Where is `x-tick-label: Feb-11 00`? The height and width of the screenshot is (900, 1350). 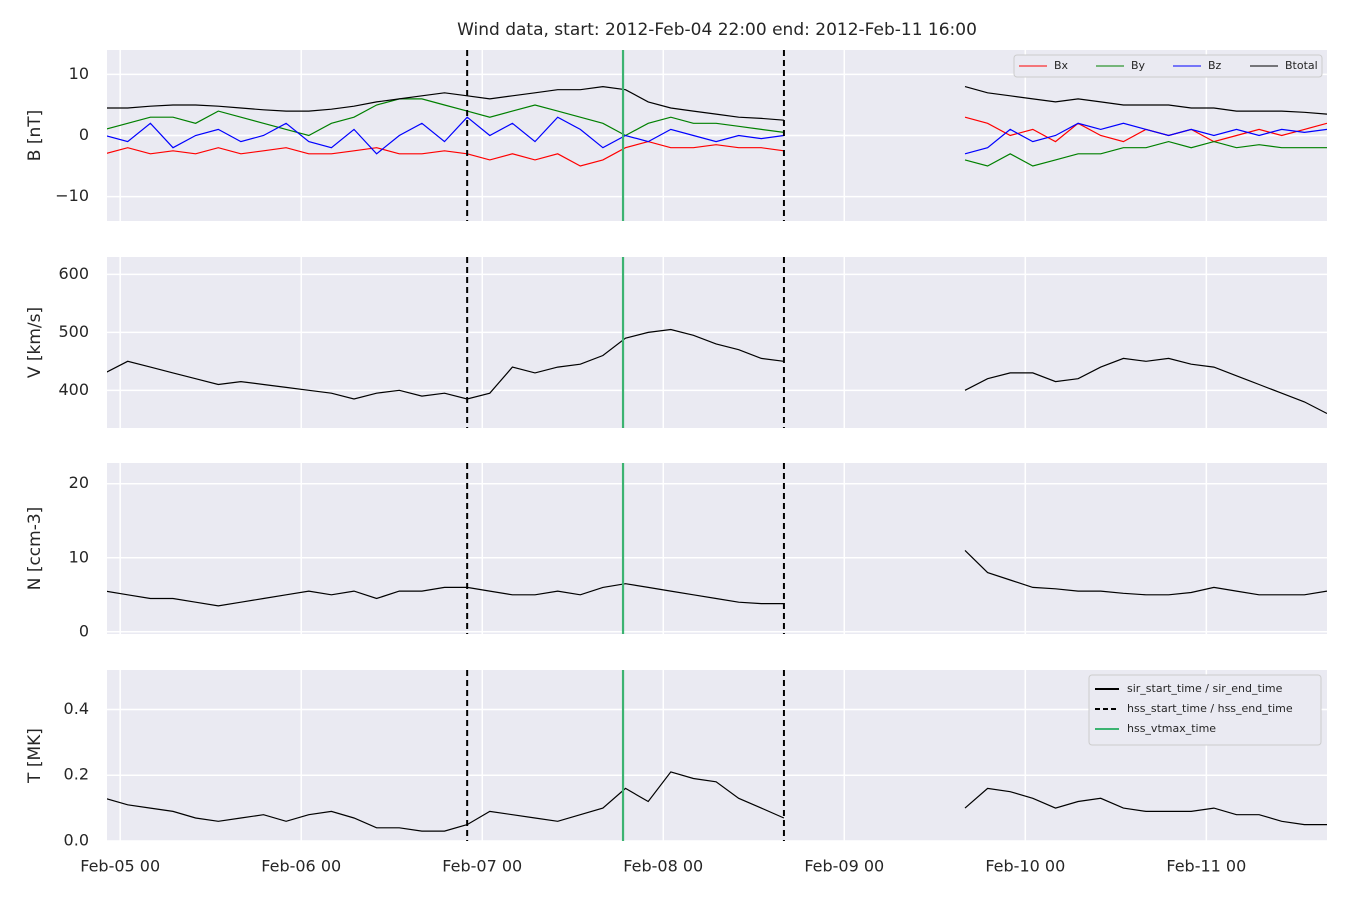
x-tick-label: Feb-11 00 is located at coordinates (1206, 866).